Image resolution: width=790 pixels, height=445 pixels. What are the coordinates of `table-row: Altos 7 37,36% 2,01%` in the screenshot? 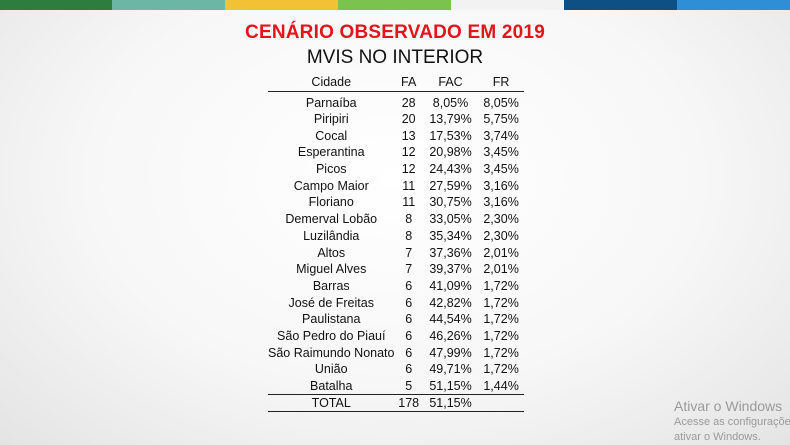 It's located at (396, 252).